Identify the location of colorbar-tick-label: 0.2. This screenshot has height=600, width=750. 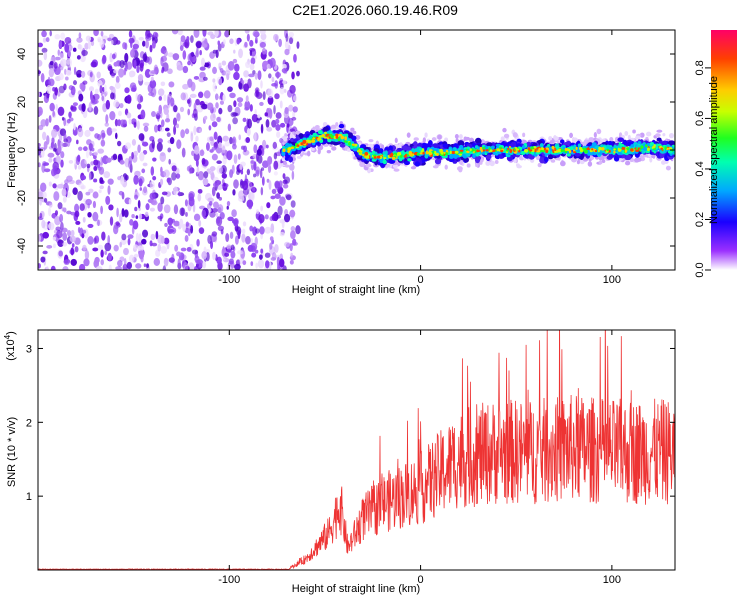
(700, 219).